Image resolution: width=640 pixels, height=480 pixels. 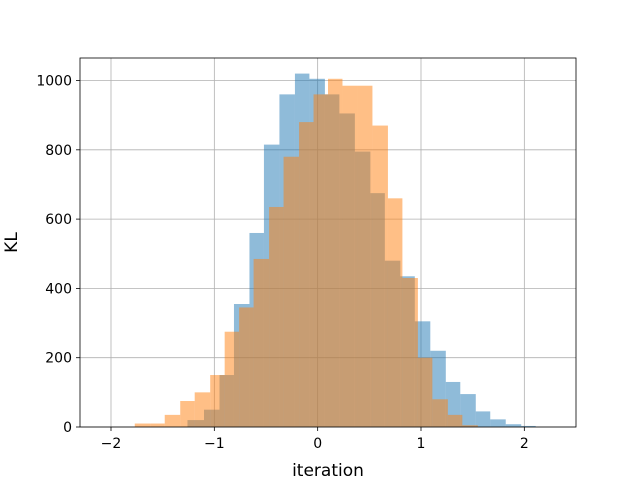 What do you see at coordinates (58, 151) in the screenshot?
I see `y-tick-label: 800` at bounding box center [58, 151].